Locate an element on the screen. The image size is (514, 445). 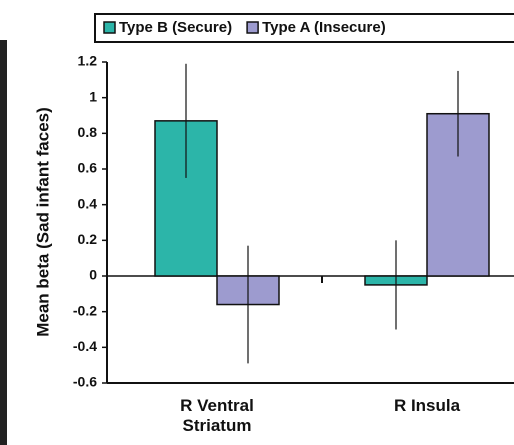
legend is located at coordinates (304, 28).